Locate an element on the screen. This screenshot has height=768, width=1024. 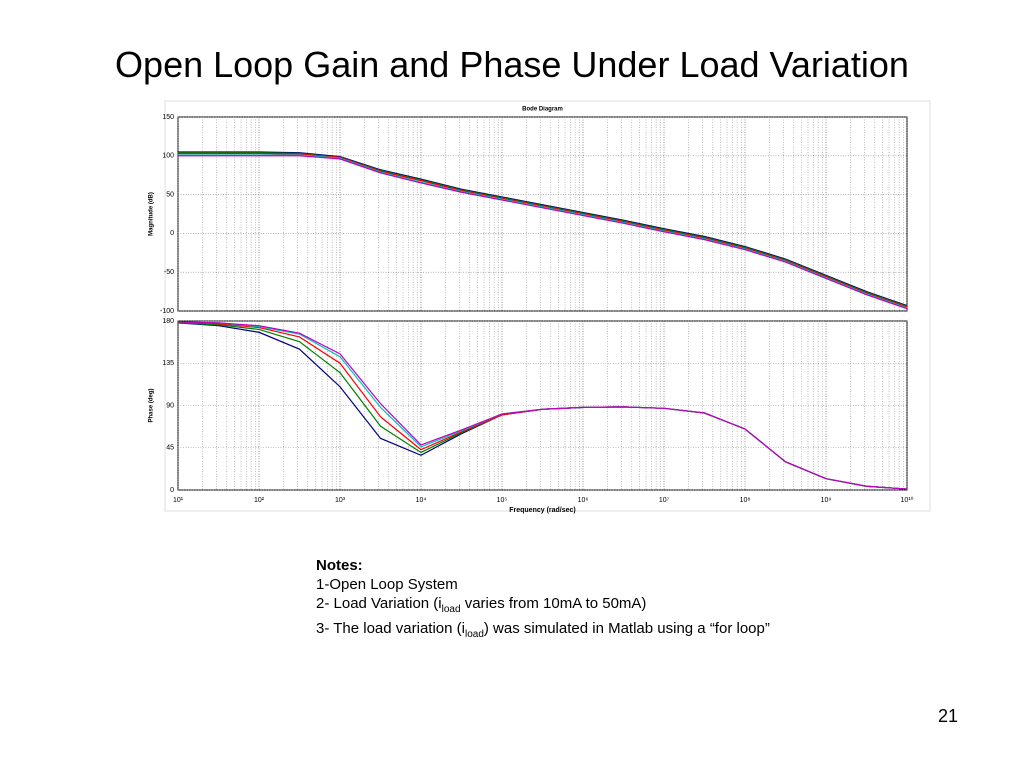
note-text: varies from 10mA to 50mA) is located at coordinates (553, 603).